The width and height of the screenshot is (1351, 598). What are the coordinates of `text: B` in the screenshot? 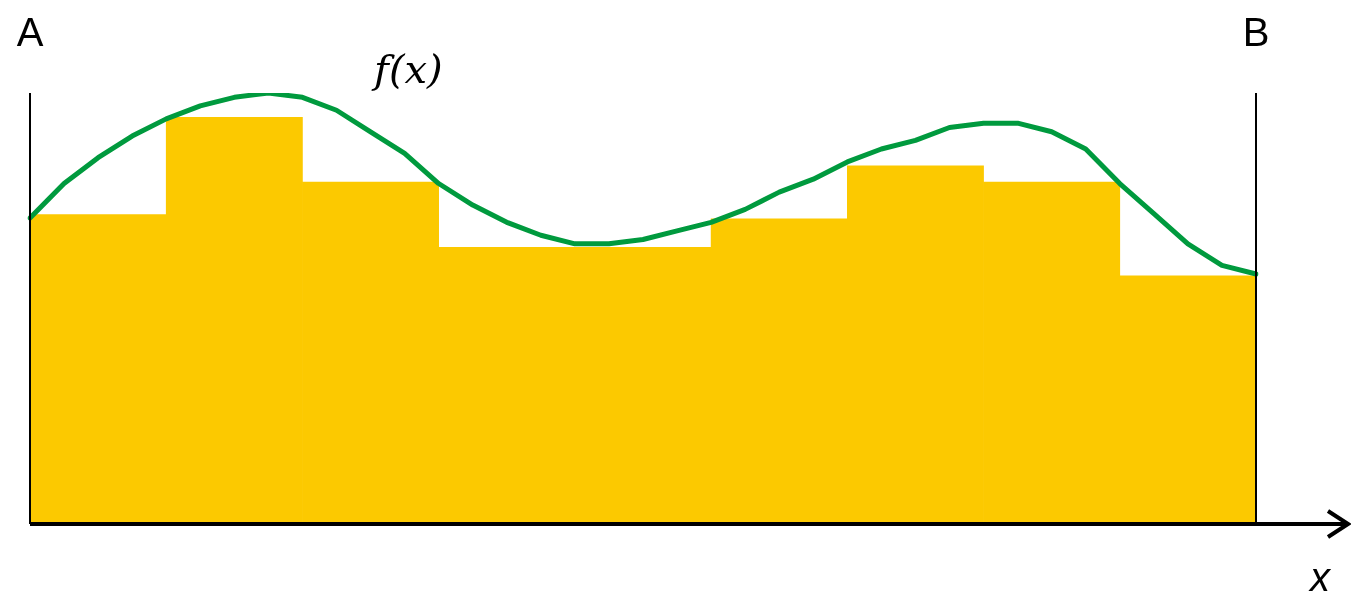 It's located at (1256, 32).